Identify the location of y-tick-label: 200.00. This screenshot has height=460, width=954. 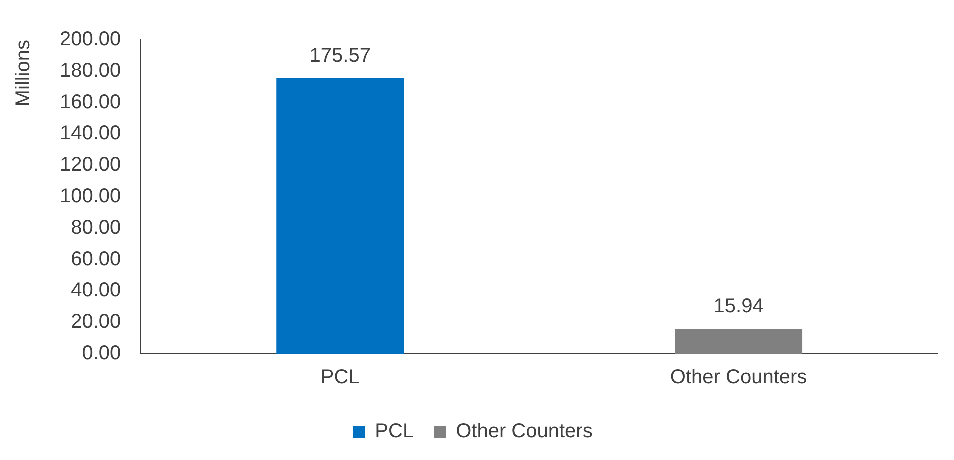
(91, 39).